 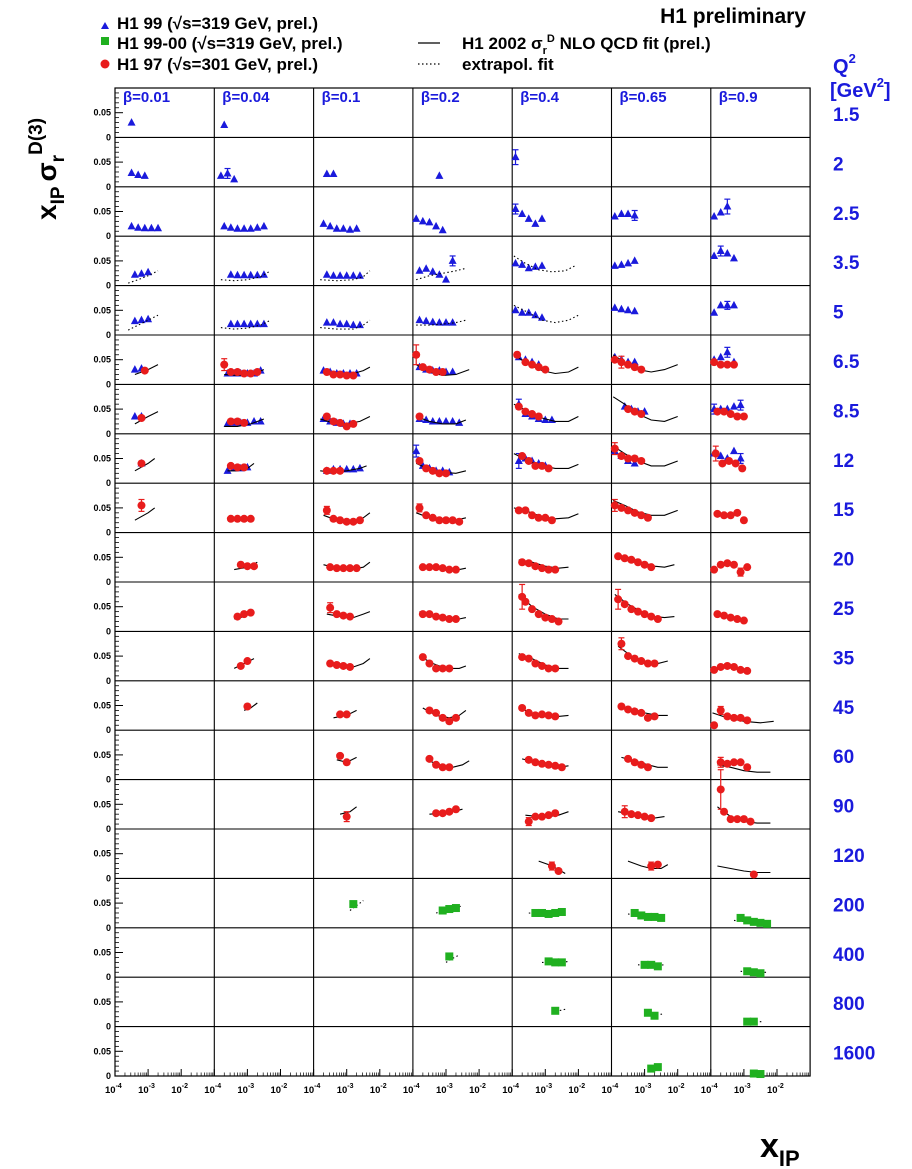 I want to click on beta-label: β=0.65, so click(x=643, y=97).